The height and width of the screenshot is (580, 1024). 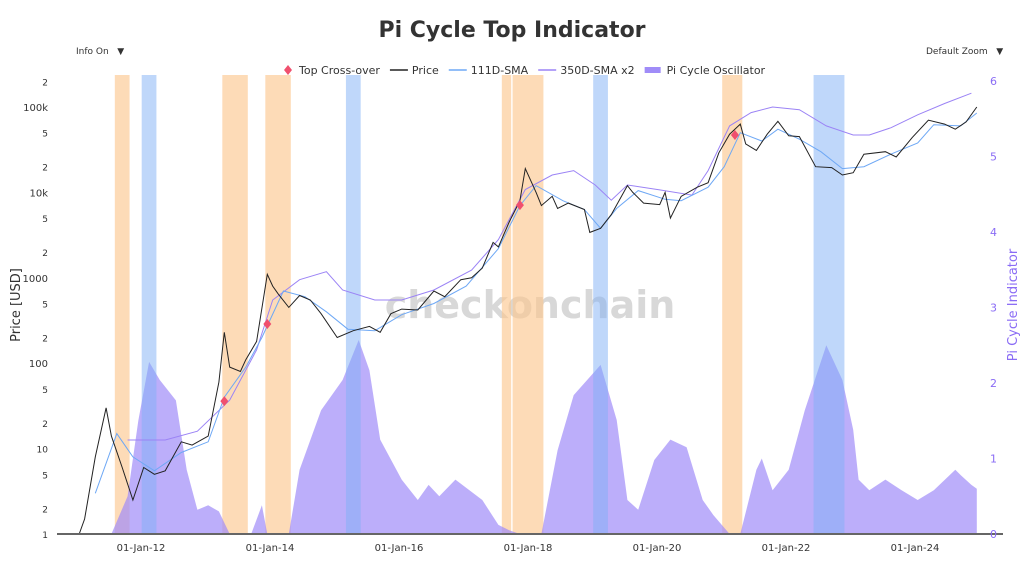 I want to click on info-dropdown: Info On ▼, so click(x=100, y=52).